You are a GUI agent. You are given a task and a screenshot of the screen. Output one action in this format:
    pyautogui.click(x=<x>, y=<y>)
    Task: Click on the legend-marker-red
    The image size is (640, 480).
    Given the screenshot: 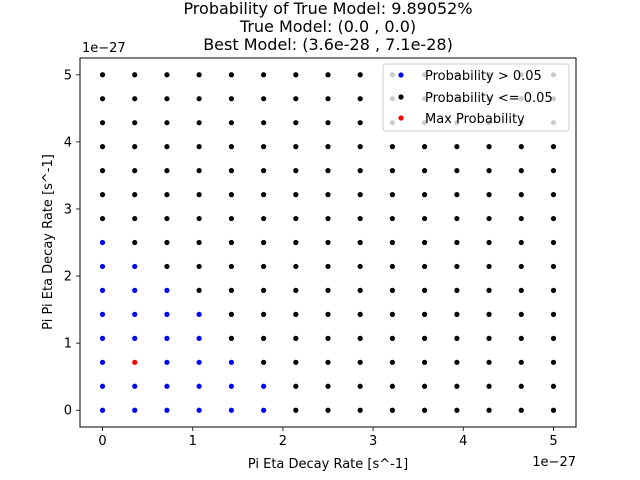 What is the action you would take?
    pyautogui.click(x=401, y=118)
    